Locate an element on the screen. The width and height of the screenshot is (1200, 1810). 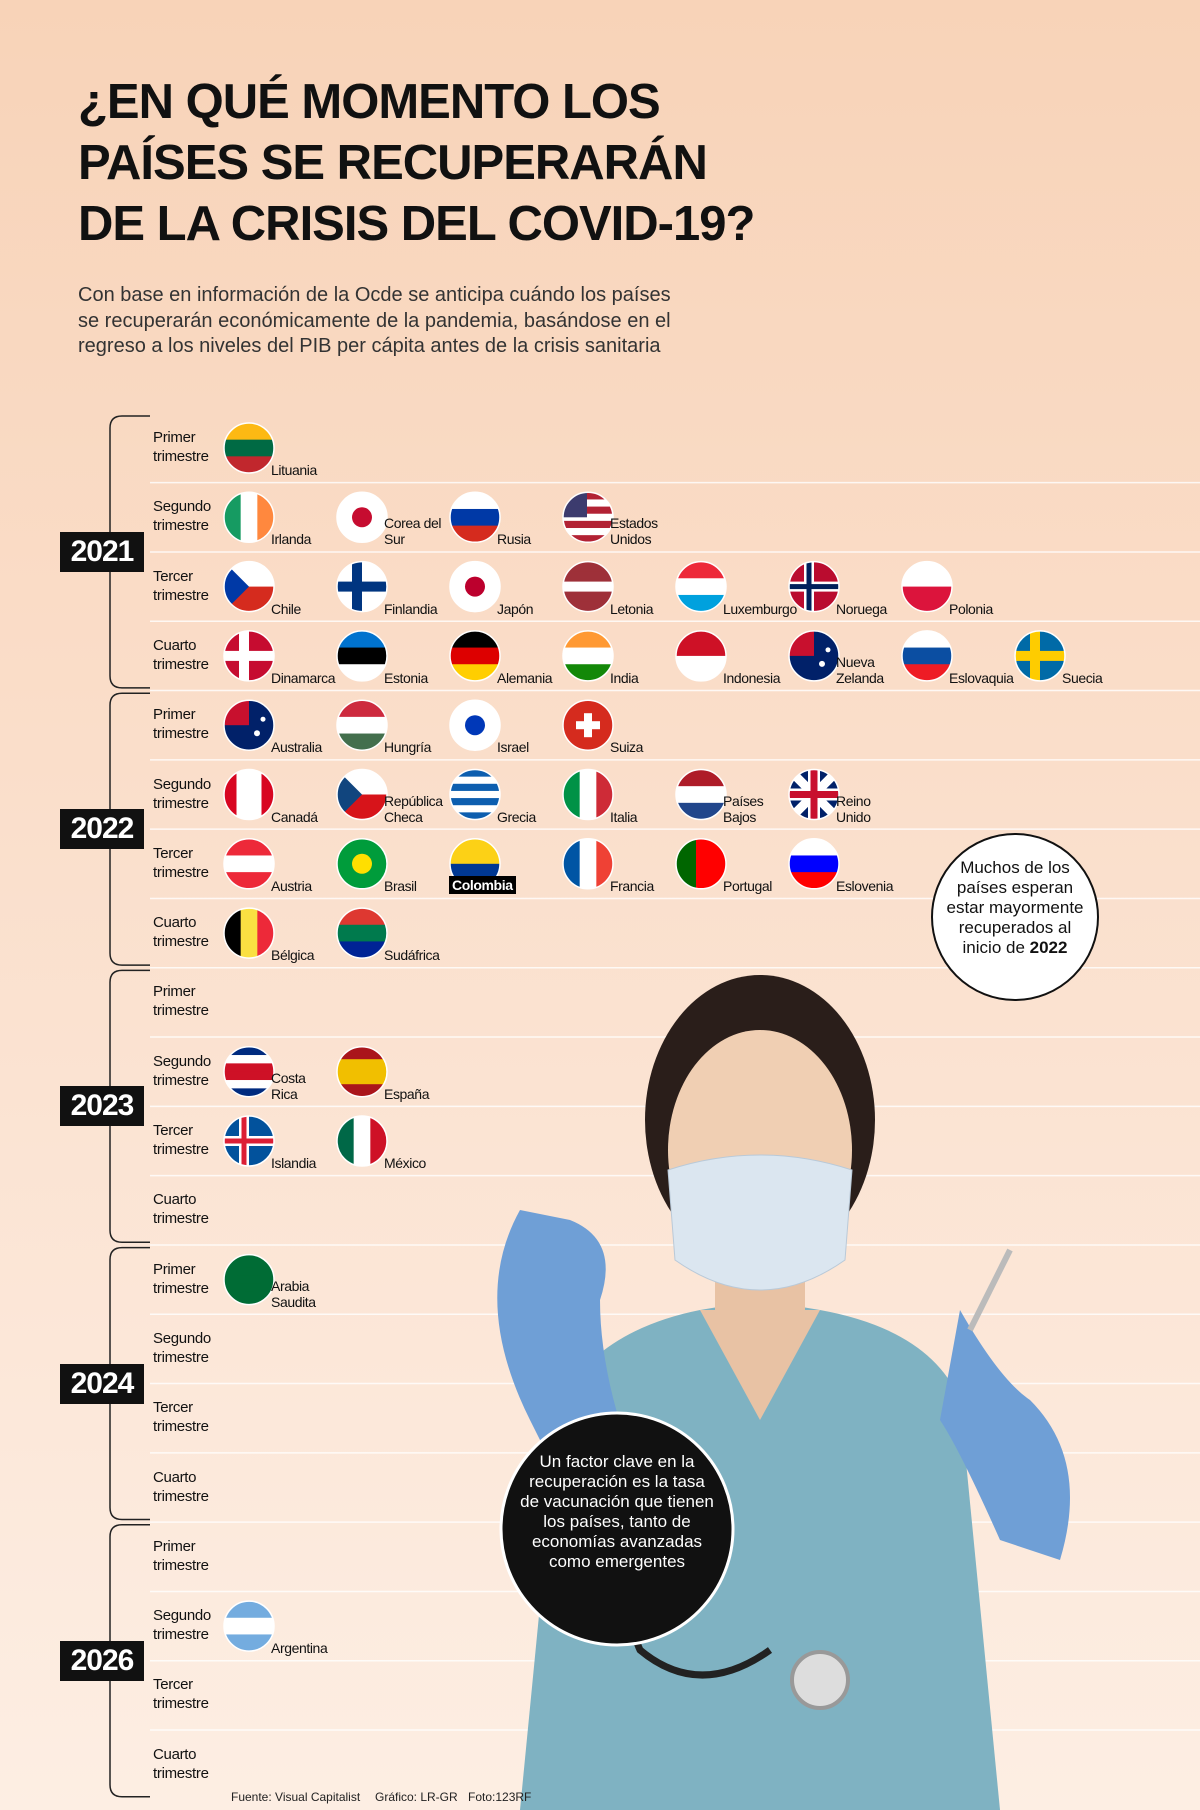
country-label: Polonia is located at coordinates (971, 608).